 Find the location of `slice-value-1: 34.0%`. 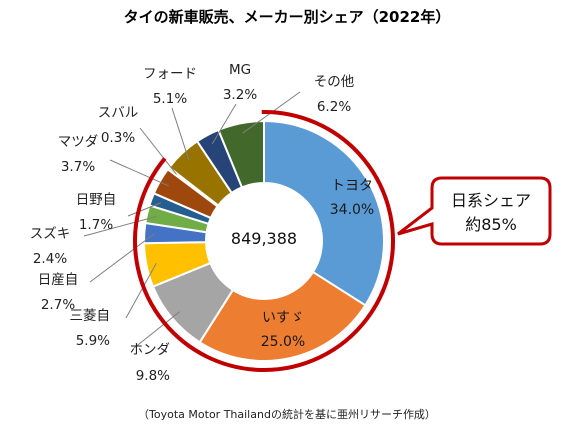

slice-value-1: 34.0% is located at coordinates (352, 210).